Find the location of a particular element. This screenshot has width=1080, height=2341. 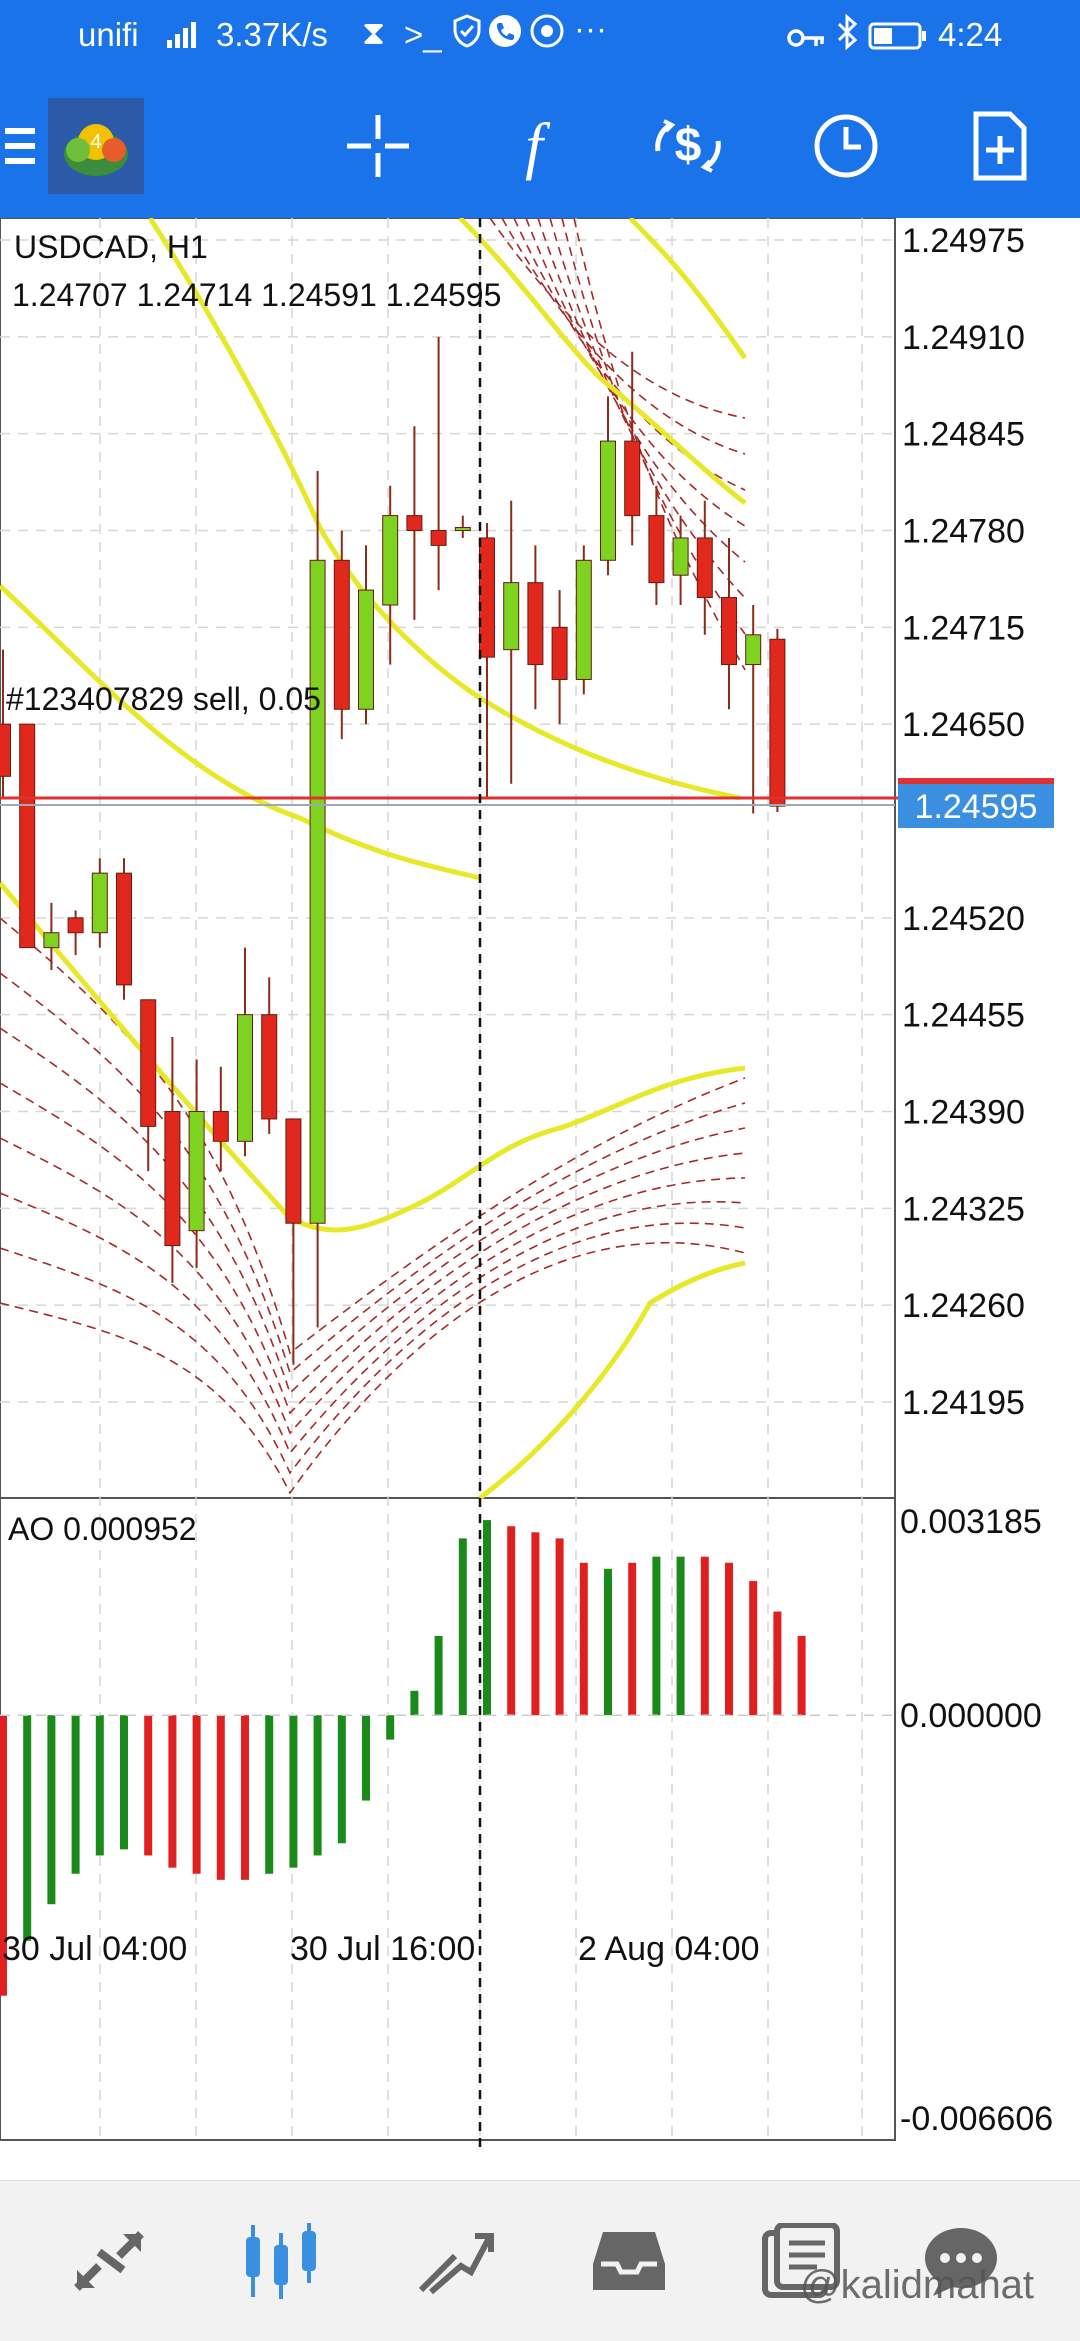

hourglass-icon: ⧗ is located at coordinates (374, 32).